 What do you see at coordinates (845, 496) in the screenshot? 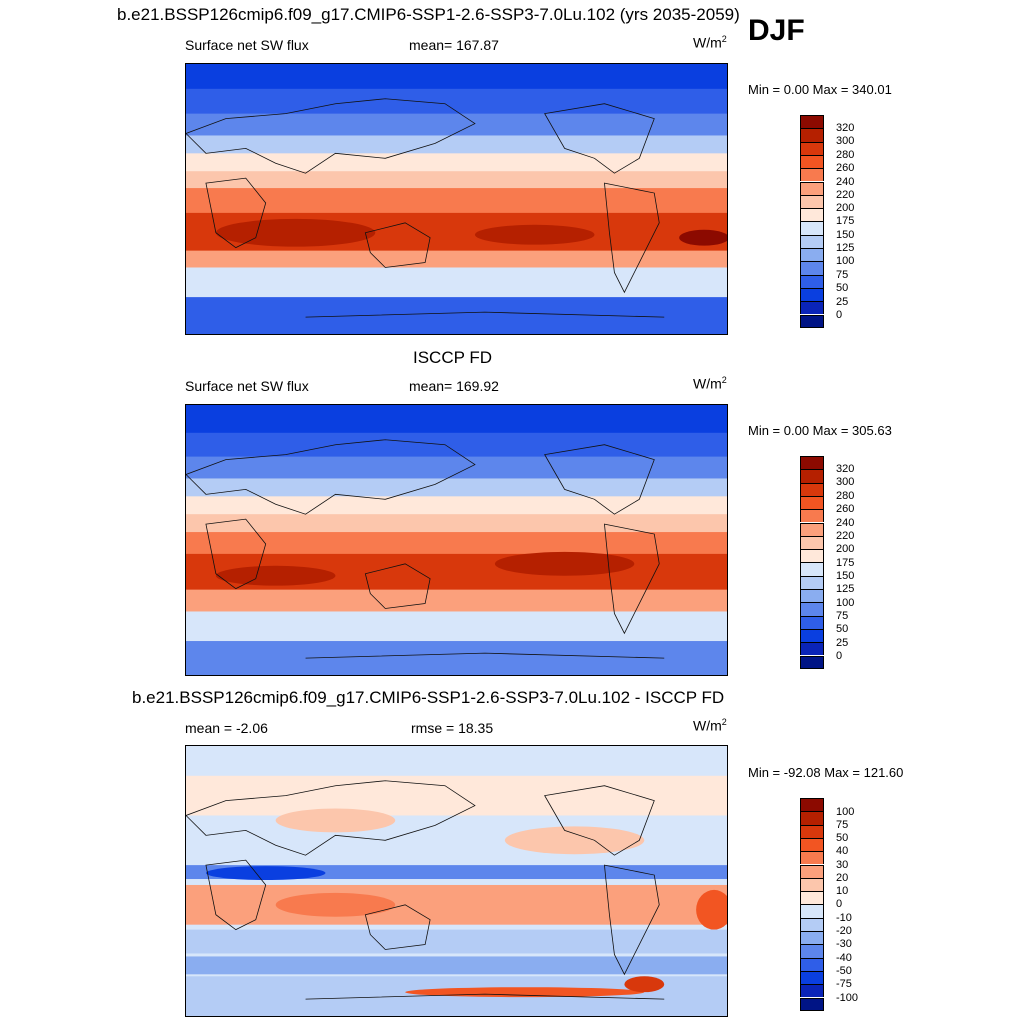
I see `panel2-cb-label: 280` at bounding box center [845, 496].